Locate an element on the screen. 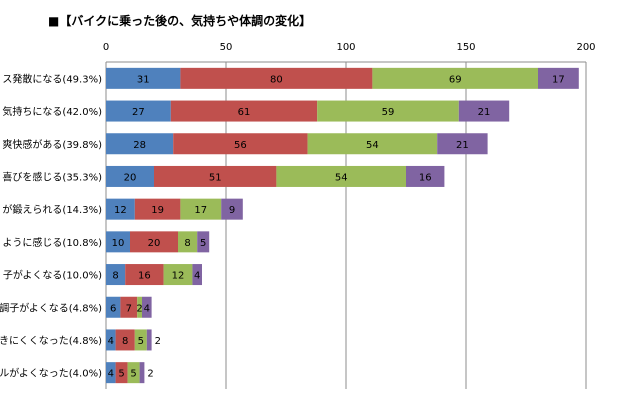 This screenshot has height=400, width=640. x-tick-label: 0 is located at coordinates (106, 47).